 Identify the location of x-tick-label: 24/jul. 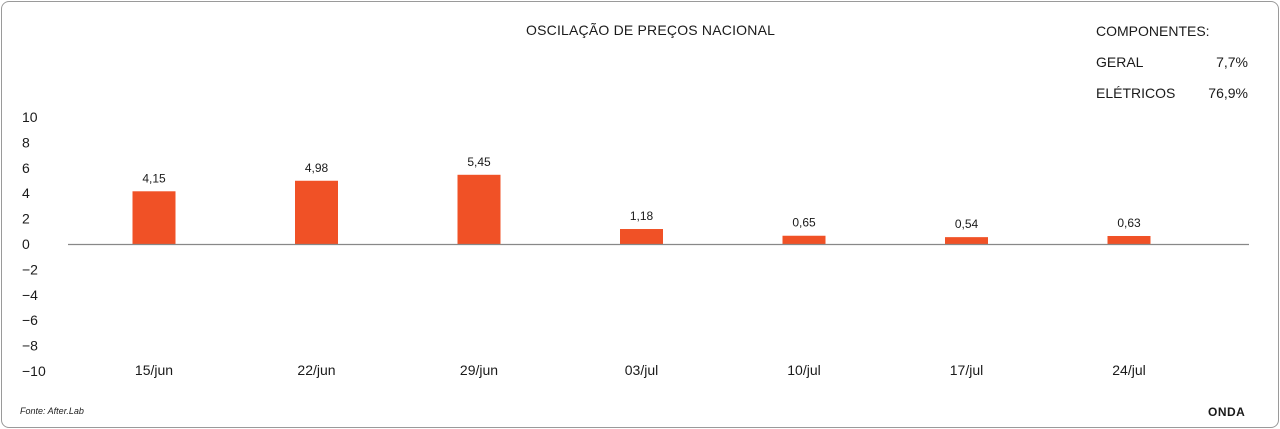
(1128, 370).